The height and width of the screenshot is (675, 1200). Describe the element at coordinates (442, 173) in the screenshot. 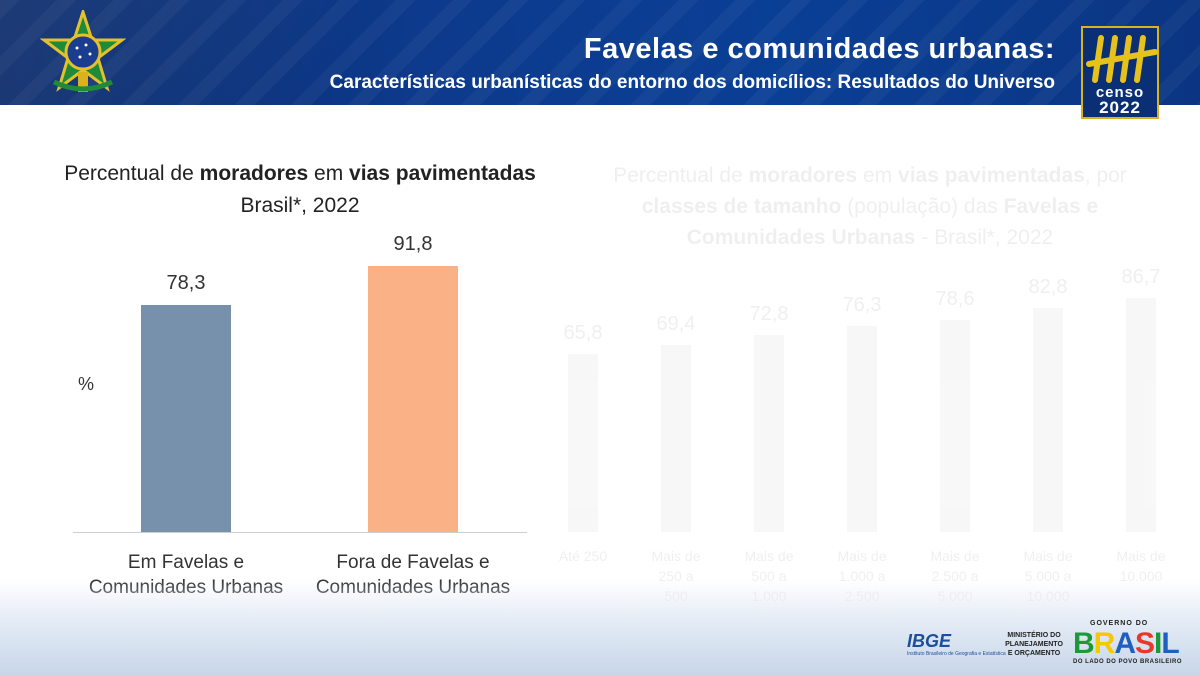

I see `chart-title-part: vias pavimentadas` at that location.